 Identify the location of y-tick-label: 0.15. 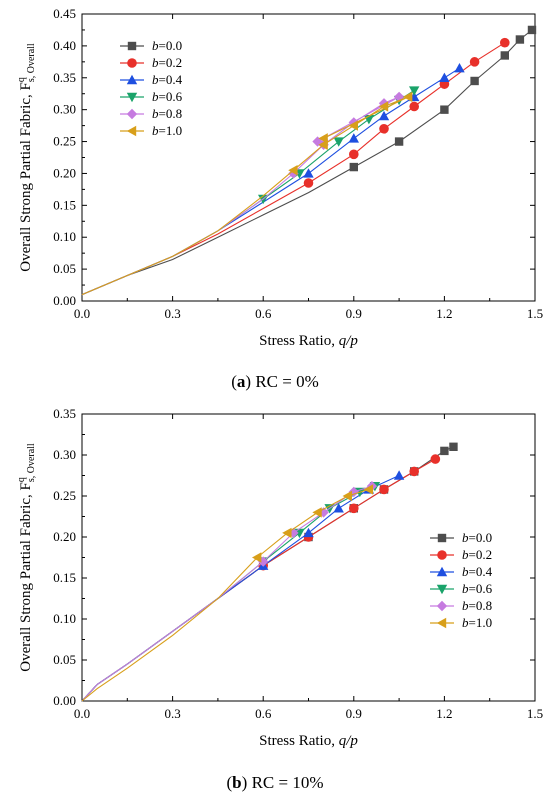
(64, 577).